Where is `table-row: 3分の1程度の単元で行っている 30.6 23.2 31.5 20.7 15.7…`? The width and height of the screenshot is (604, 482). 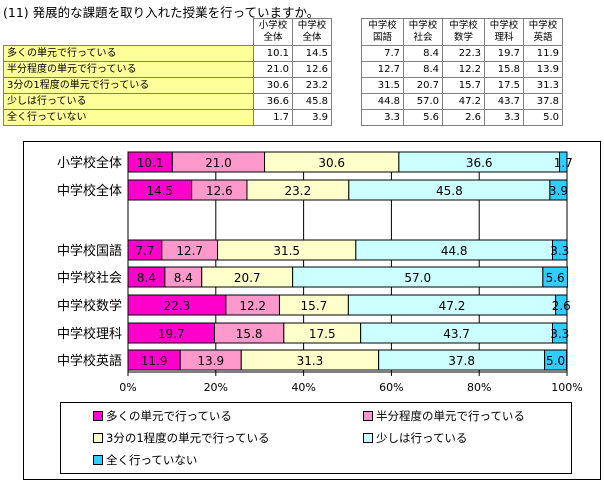
table-row: 3分の1程度の単元で行っている 30.6 23.2 31.5 20.7 15.7… is located at coordinates (283, 85).